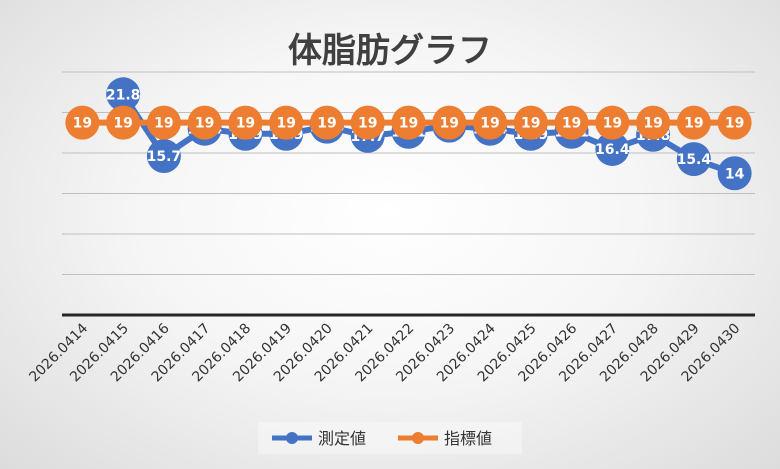 This screenshot has height=469, width=780. I want to click on data-label: 15.4, so click(694, 160).